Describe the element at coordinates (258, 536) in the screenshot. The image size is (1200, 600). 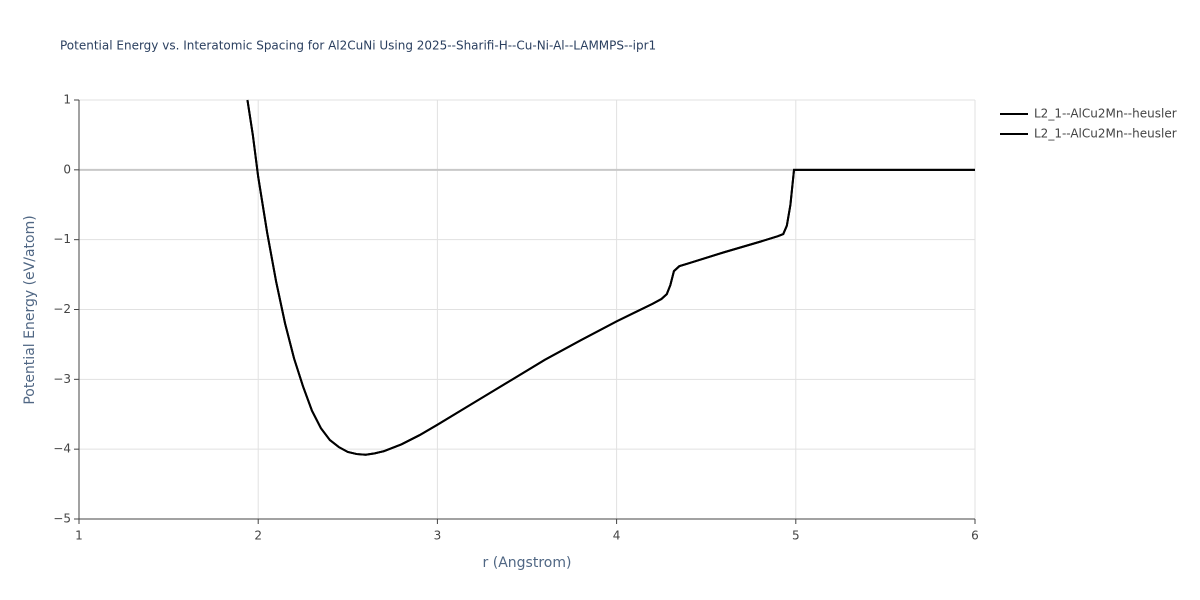
I see `x-tick-label: 2` at that location.